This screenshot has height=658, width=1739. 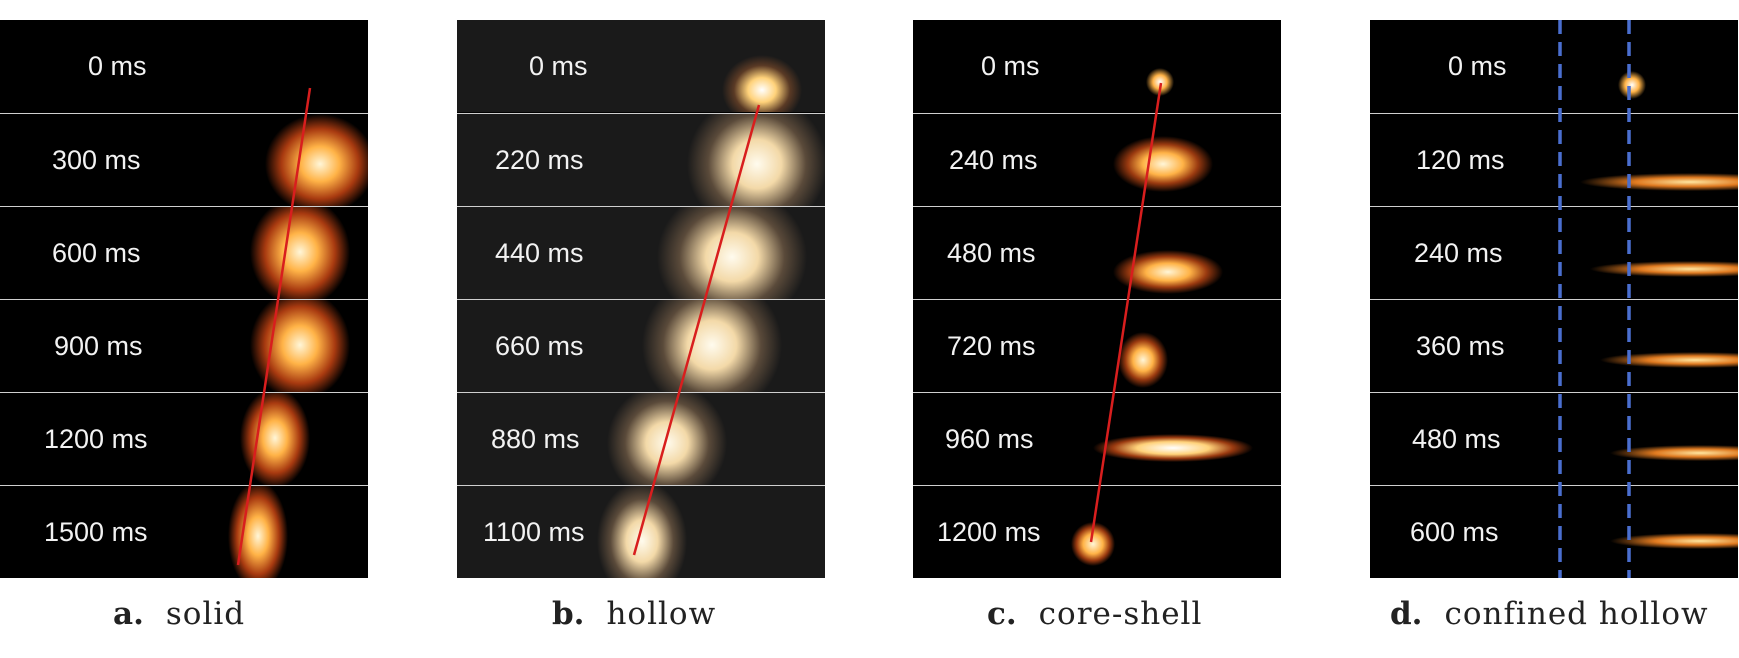 What do you see at coordinates (641, 345) in the screenshot?
I see `frame: 660 ms` at bounding box center [641, 345].